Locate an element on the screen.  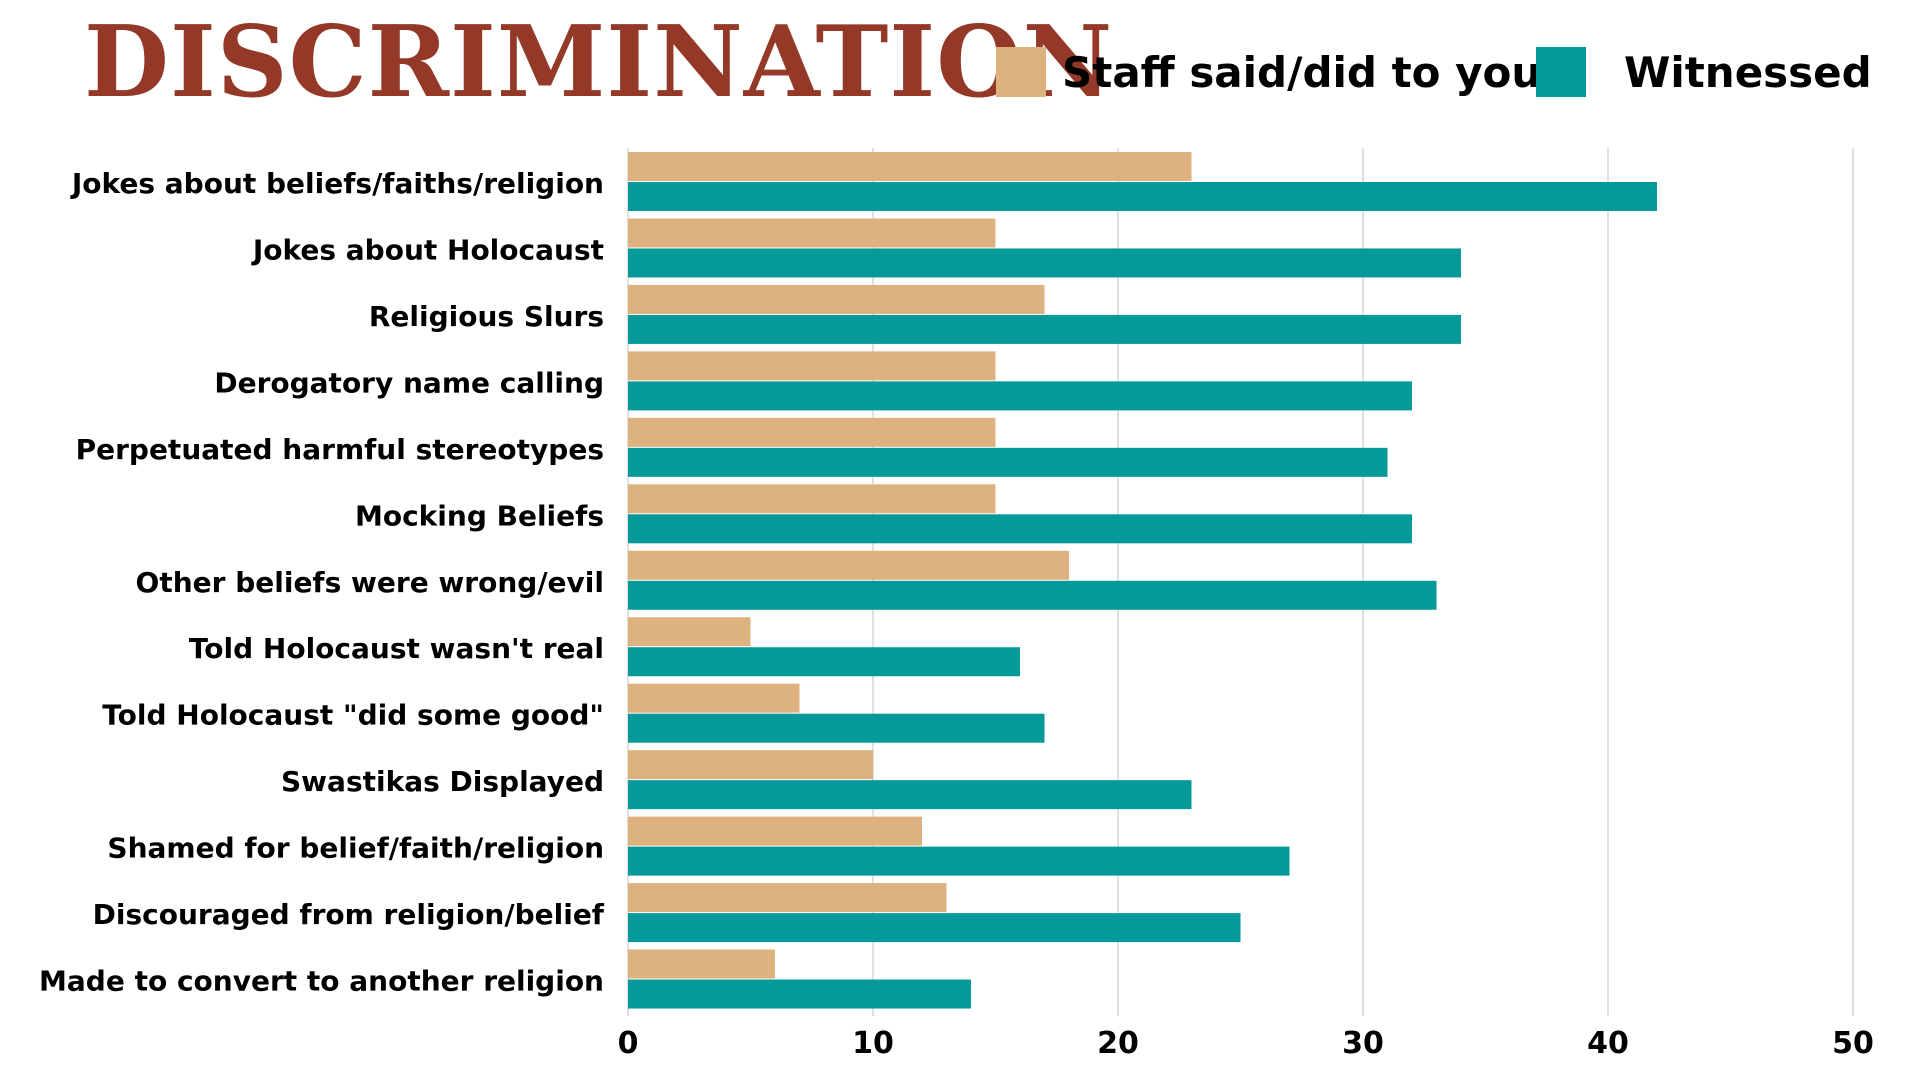
category-label-5: Mocking Beliefs is located at coordinates (479, 515).